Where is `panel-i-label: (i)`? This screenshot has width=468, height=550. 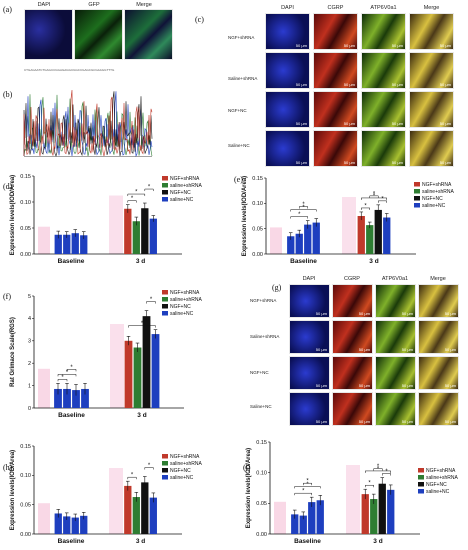 panel-i-label: (i) is located at coordinates (247, 467).